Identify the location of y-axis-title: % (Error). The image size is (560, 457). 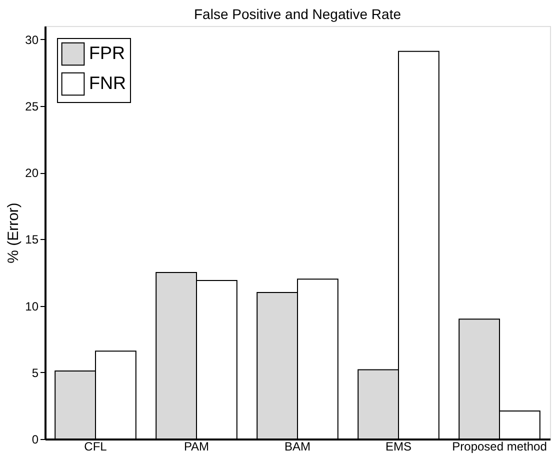
(13, 233).